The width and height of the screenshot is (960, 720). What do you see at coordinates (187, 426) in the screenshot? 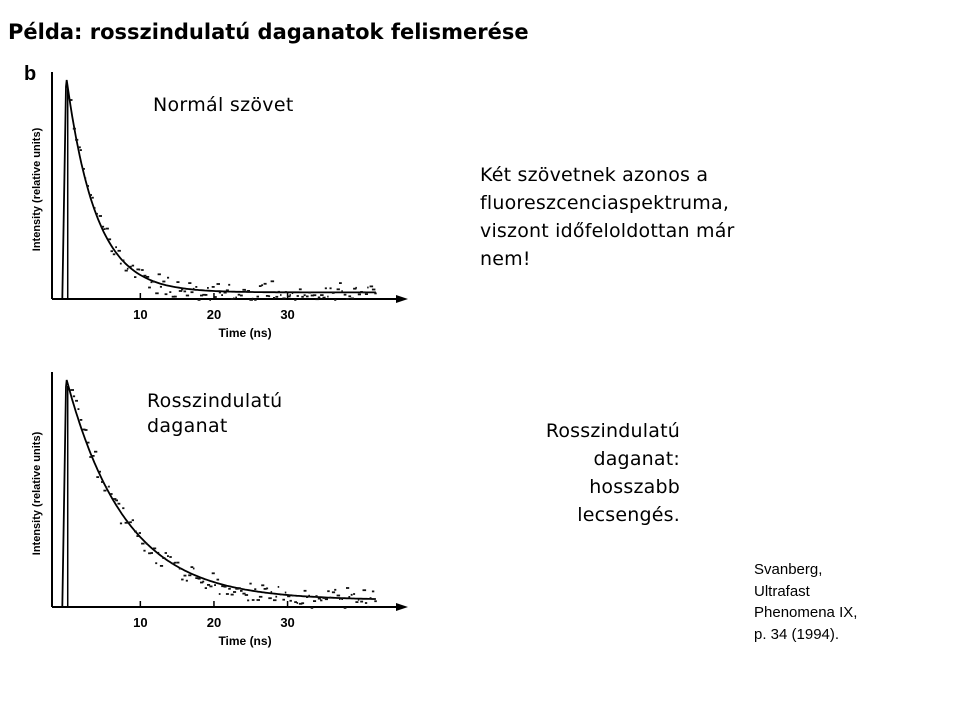
I see `malignant-tumor-label-line: daganat` at bounding box center [187, 426].